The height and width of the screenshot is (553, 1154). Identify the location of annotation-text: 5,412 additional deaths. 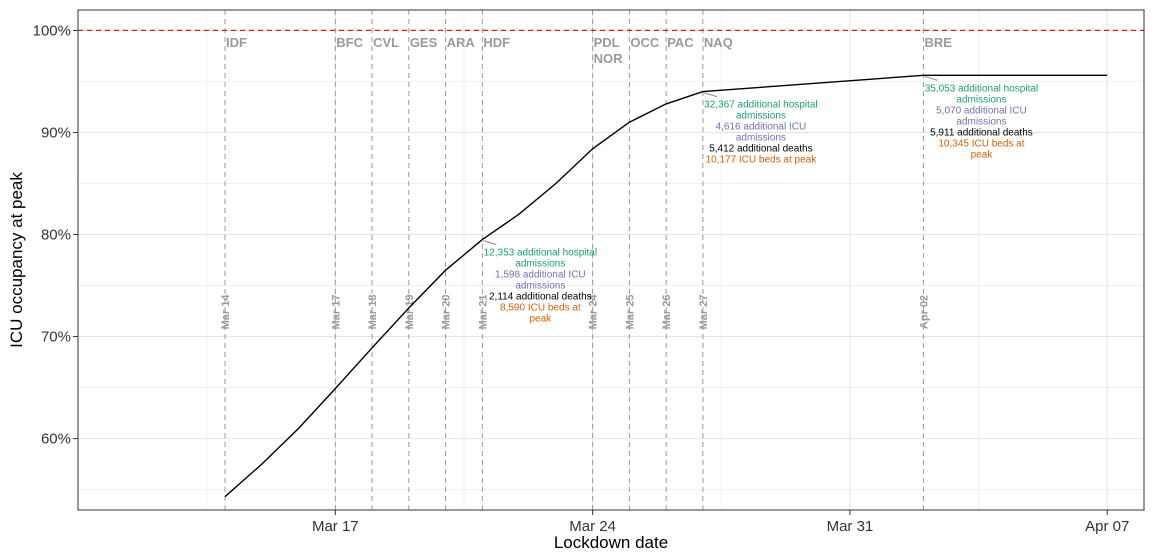
(760, 149).